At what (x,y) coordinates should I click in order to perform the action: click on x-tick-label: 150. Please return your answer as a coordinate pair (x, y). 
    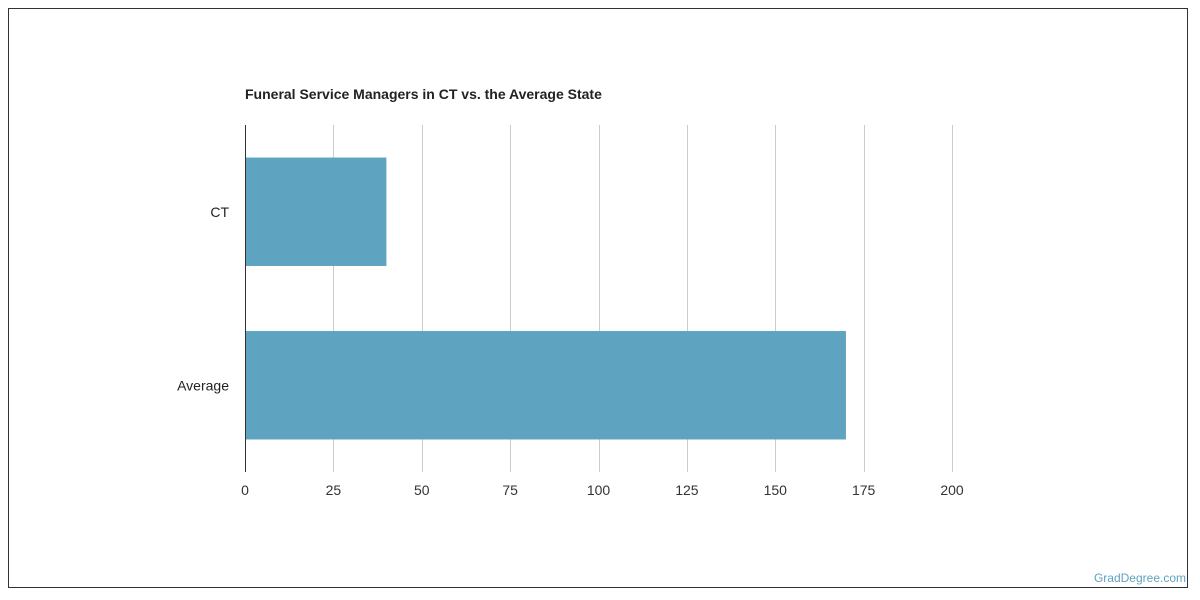
    Looking at the image, I should click on (776, 490).